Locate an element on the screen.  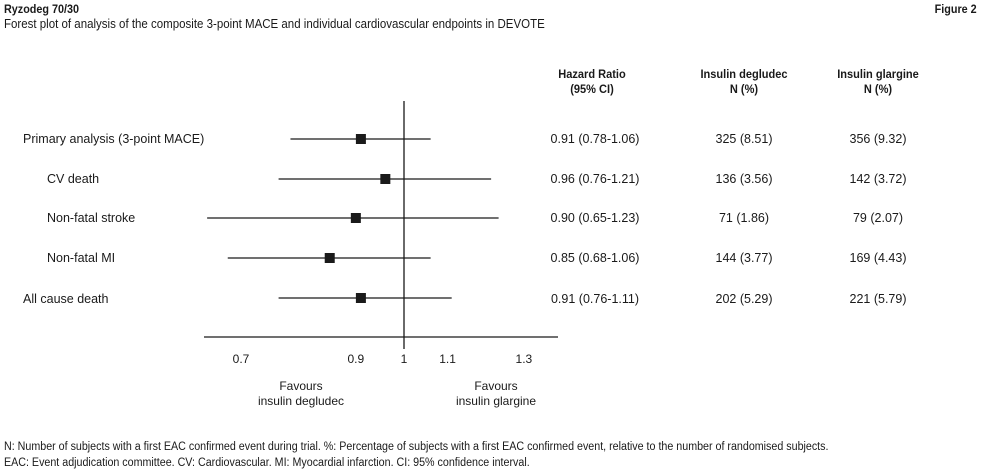
glargine-cell: 221 (5.79) is located at coordinates (878, 299).